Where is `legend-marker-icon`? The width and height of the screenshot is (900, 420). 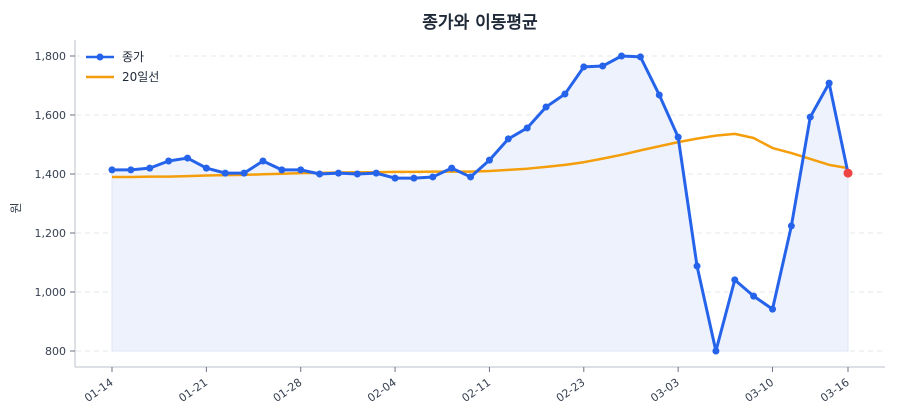
legend-marker-icon is located at coordinates (100, 57).